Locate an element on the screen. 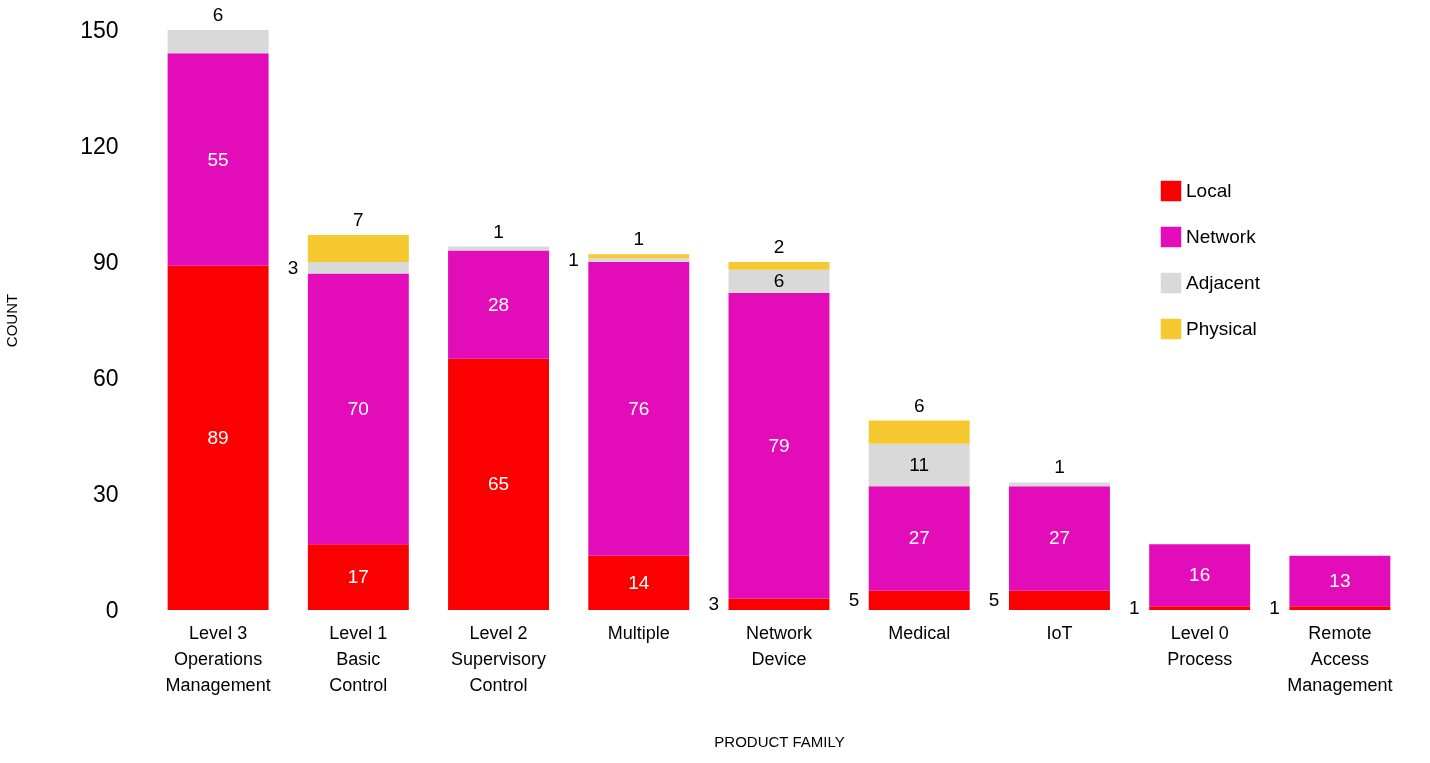  x-tick-label: Level 0 Process is located at coordinates (1200, 645).